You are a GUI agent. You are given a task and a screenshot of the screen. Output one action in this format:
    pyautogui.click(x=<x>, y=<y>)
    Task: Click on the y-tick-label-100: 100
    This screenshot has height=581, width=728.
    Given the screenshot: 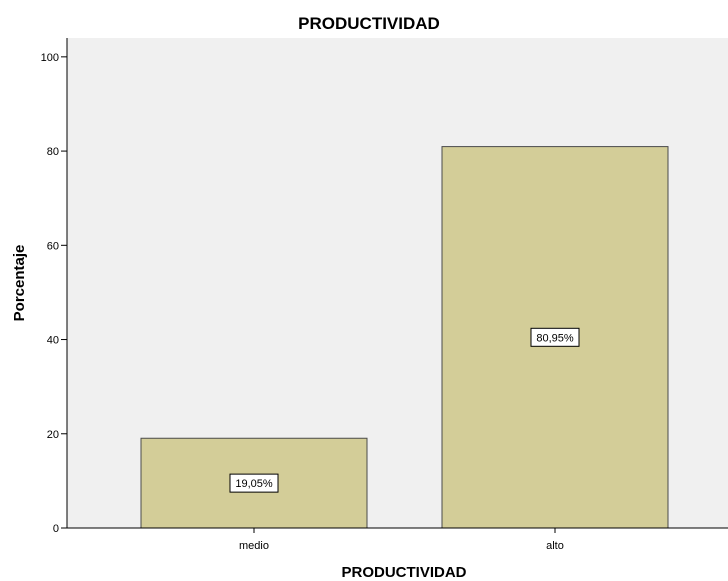 What is the action you would take?
    pyautogui.click(x=50, y=58)
    